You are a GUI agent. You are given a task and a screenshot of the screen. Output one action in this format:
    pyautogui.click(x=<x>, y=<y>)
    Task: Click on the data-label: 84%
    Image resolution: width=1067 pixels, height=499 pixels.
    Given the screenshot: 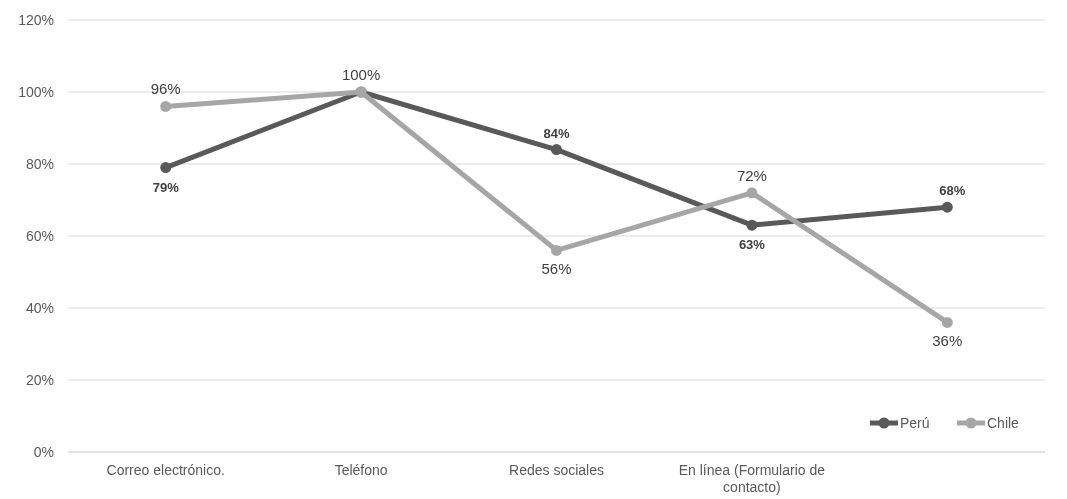 What is the action you would take?
    pyautogui.click(x=556, y=133)
    